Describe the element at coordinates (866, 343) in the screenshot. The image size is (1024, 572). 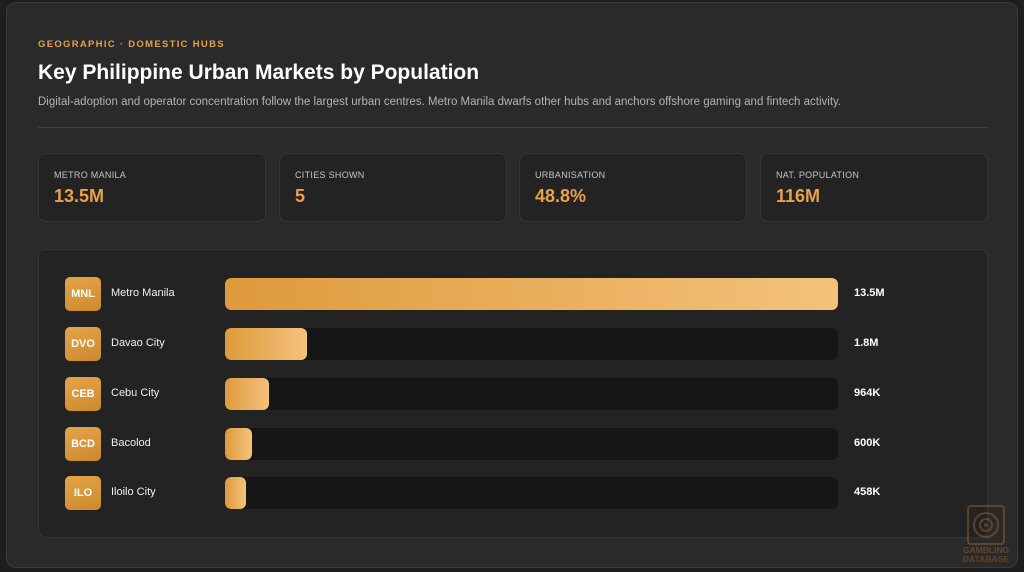
I see `data-label: 1.8M` at that location.